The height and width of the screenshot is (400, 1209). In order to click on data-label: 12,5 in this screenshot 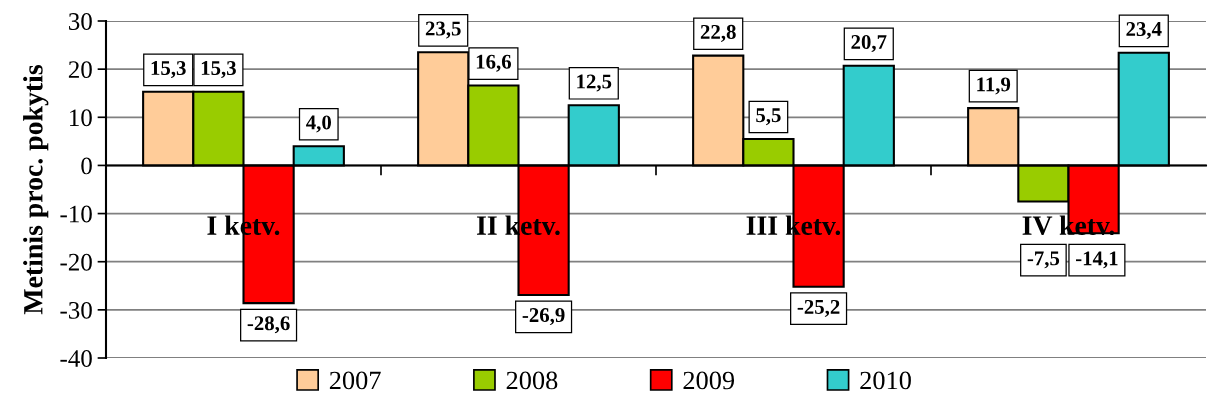, I will do `click(594, 83)`.